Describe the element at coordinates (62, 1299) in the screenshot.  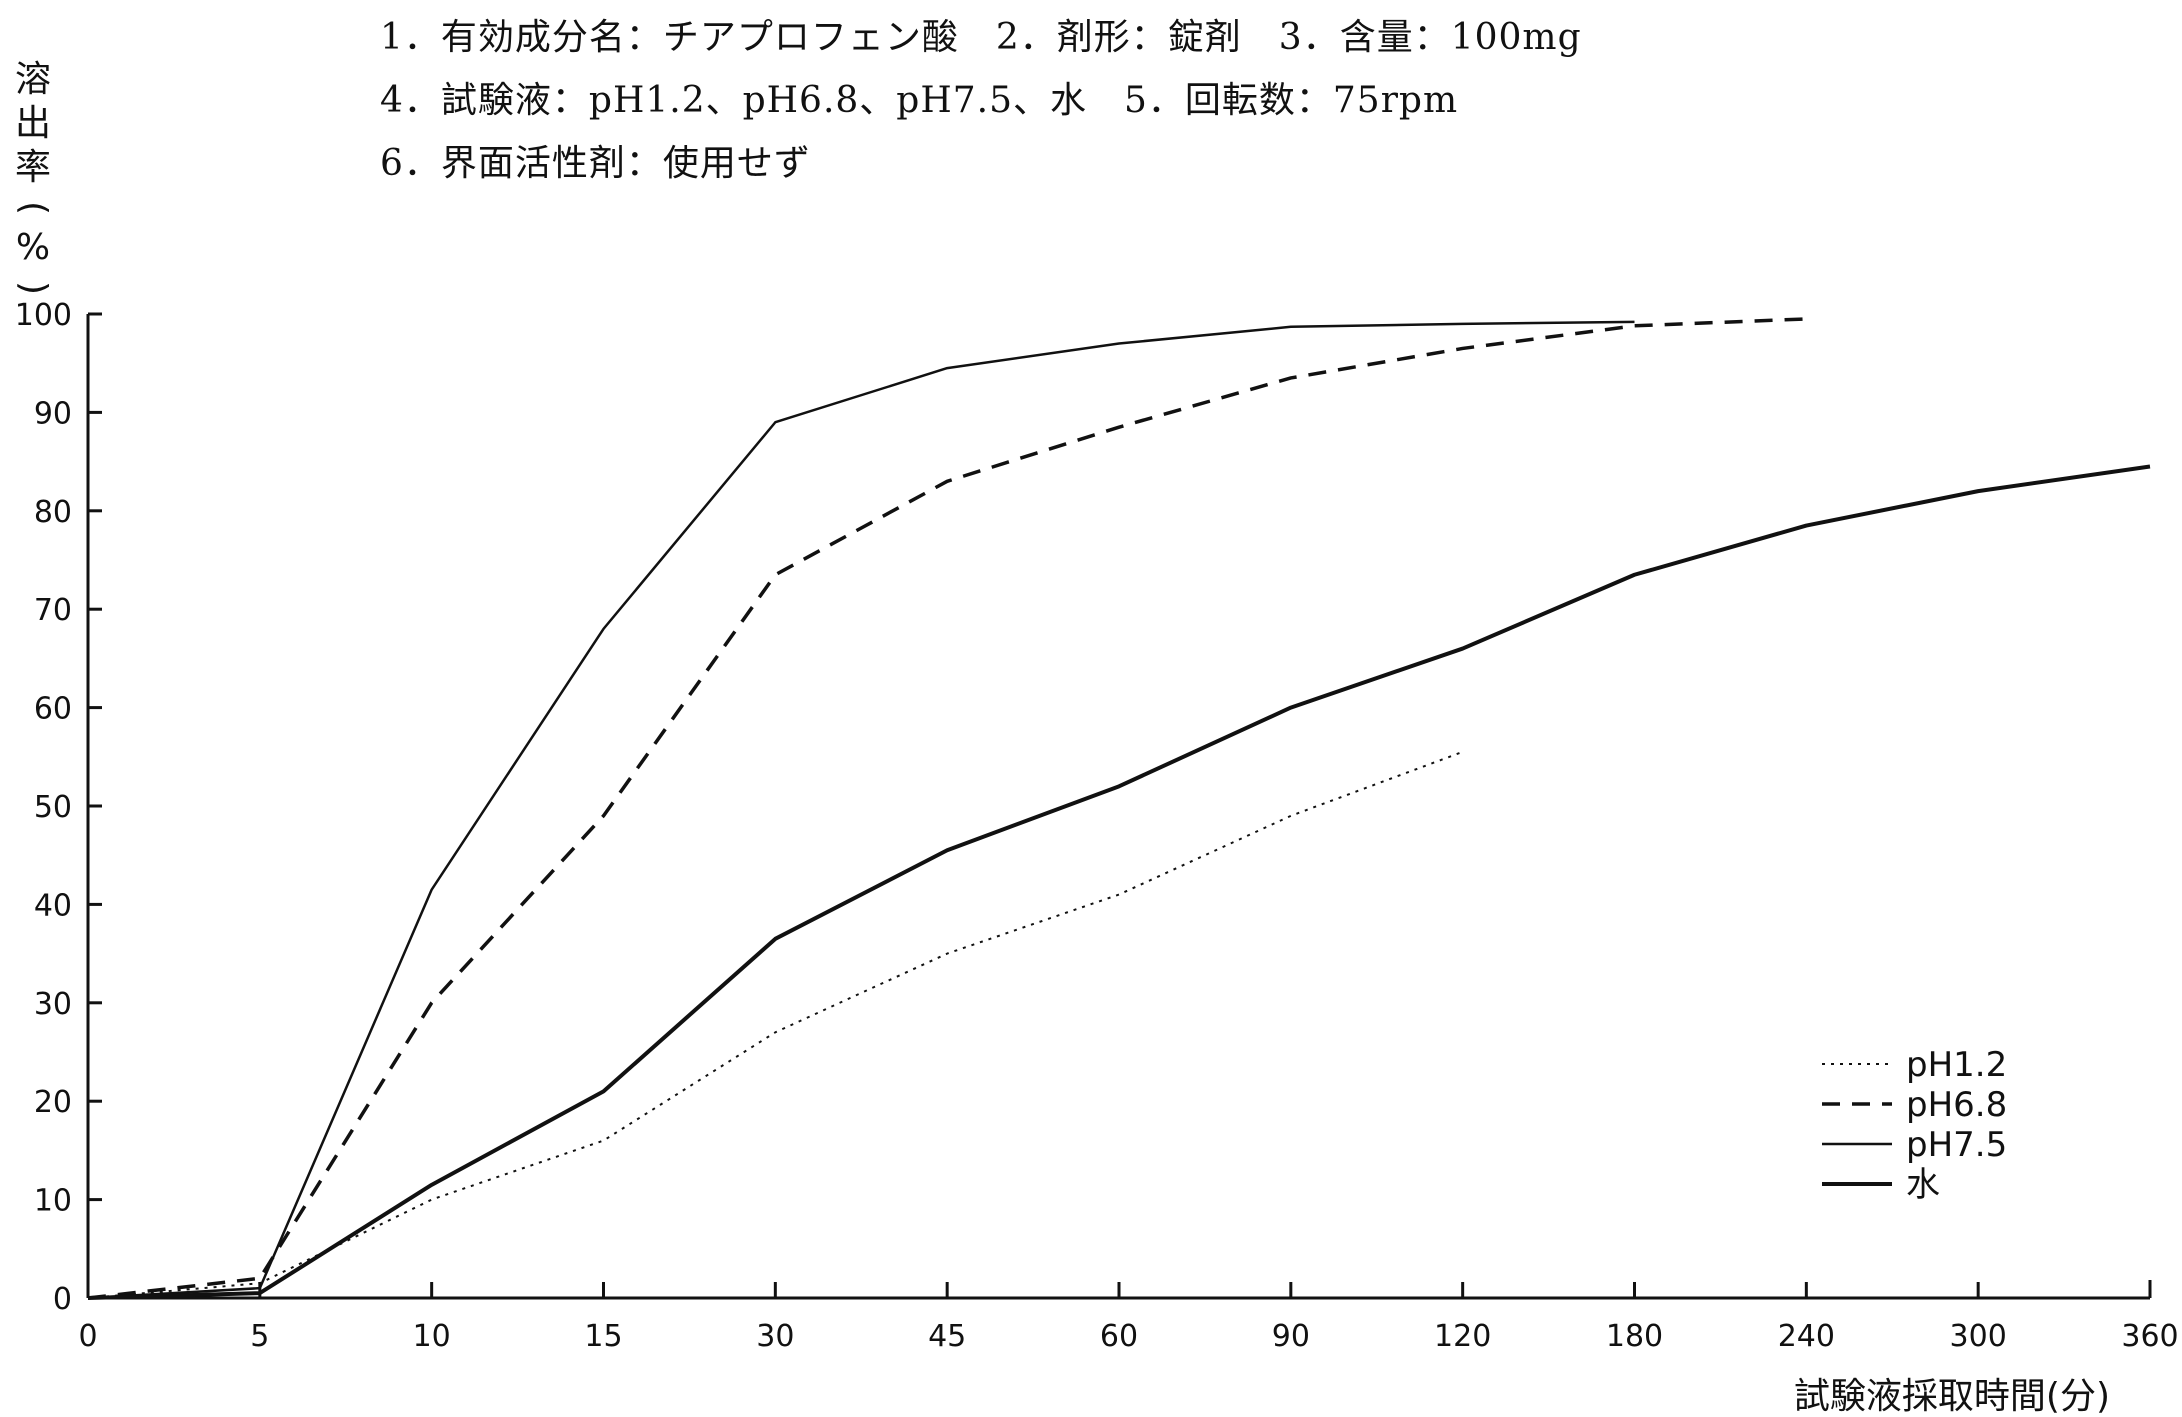
I see `y-tick-label: 0` at that location.